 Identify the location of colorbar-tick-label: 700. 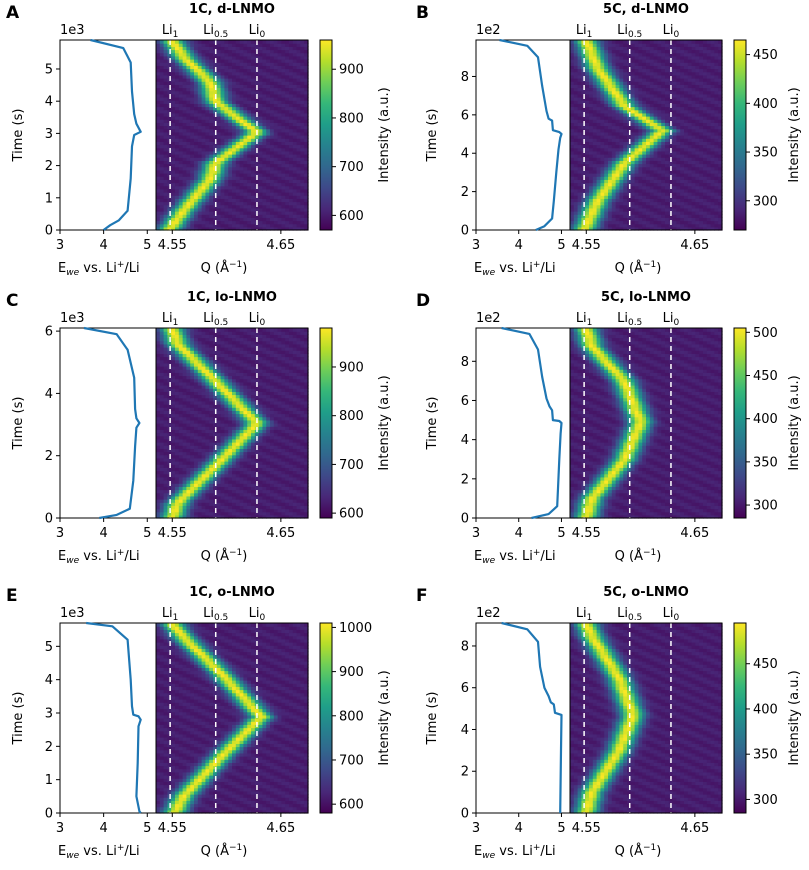
(351, 167).